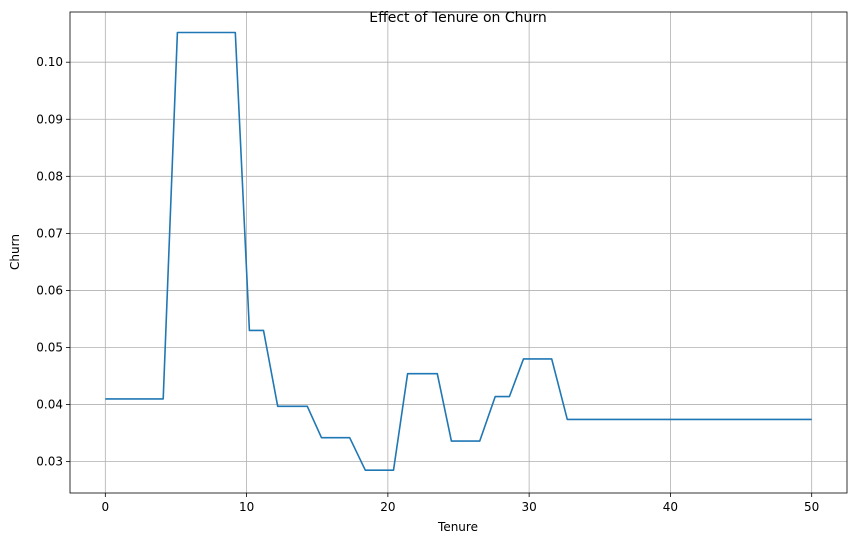 The image size is (855, 545). What do you see at coordinates (49, 348) in the screenshot?
I see `y-tick-label: 0.05` at bounding box center [49, 348].